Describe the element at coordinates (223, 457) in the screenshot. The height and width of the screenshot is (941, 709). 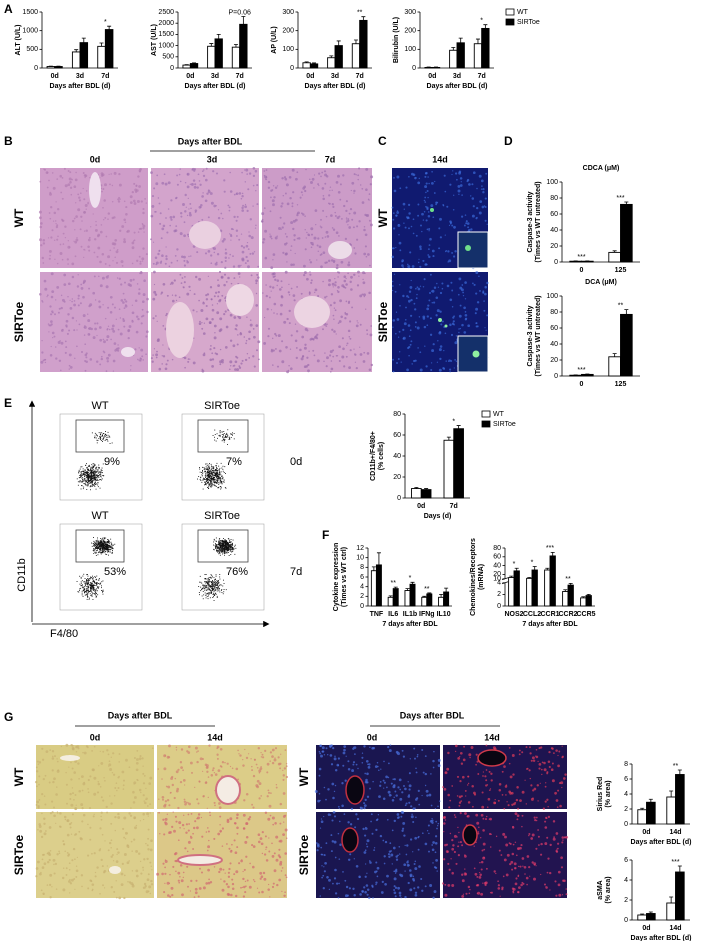
I see `flow-frame` at that location.